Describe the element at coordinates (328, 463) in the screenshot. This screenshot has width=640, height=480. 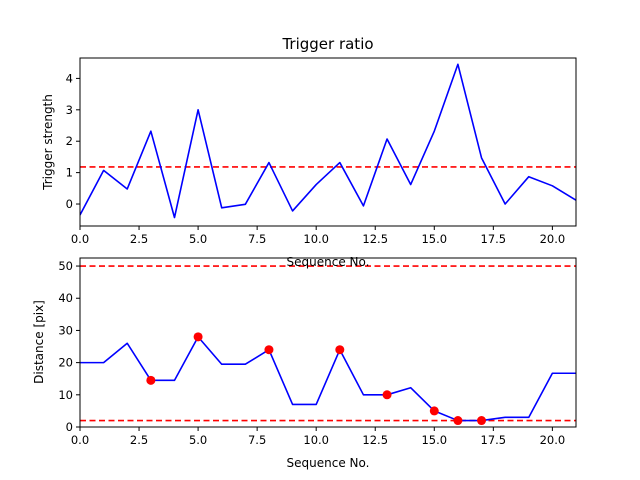
I see `bottom-x-axis-label: Sequence No.` at that location.